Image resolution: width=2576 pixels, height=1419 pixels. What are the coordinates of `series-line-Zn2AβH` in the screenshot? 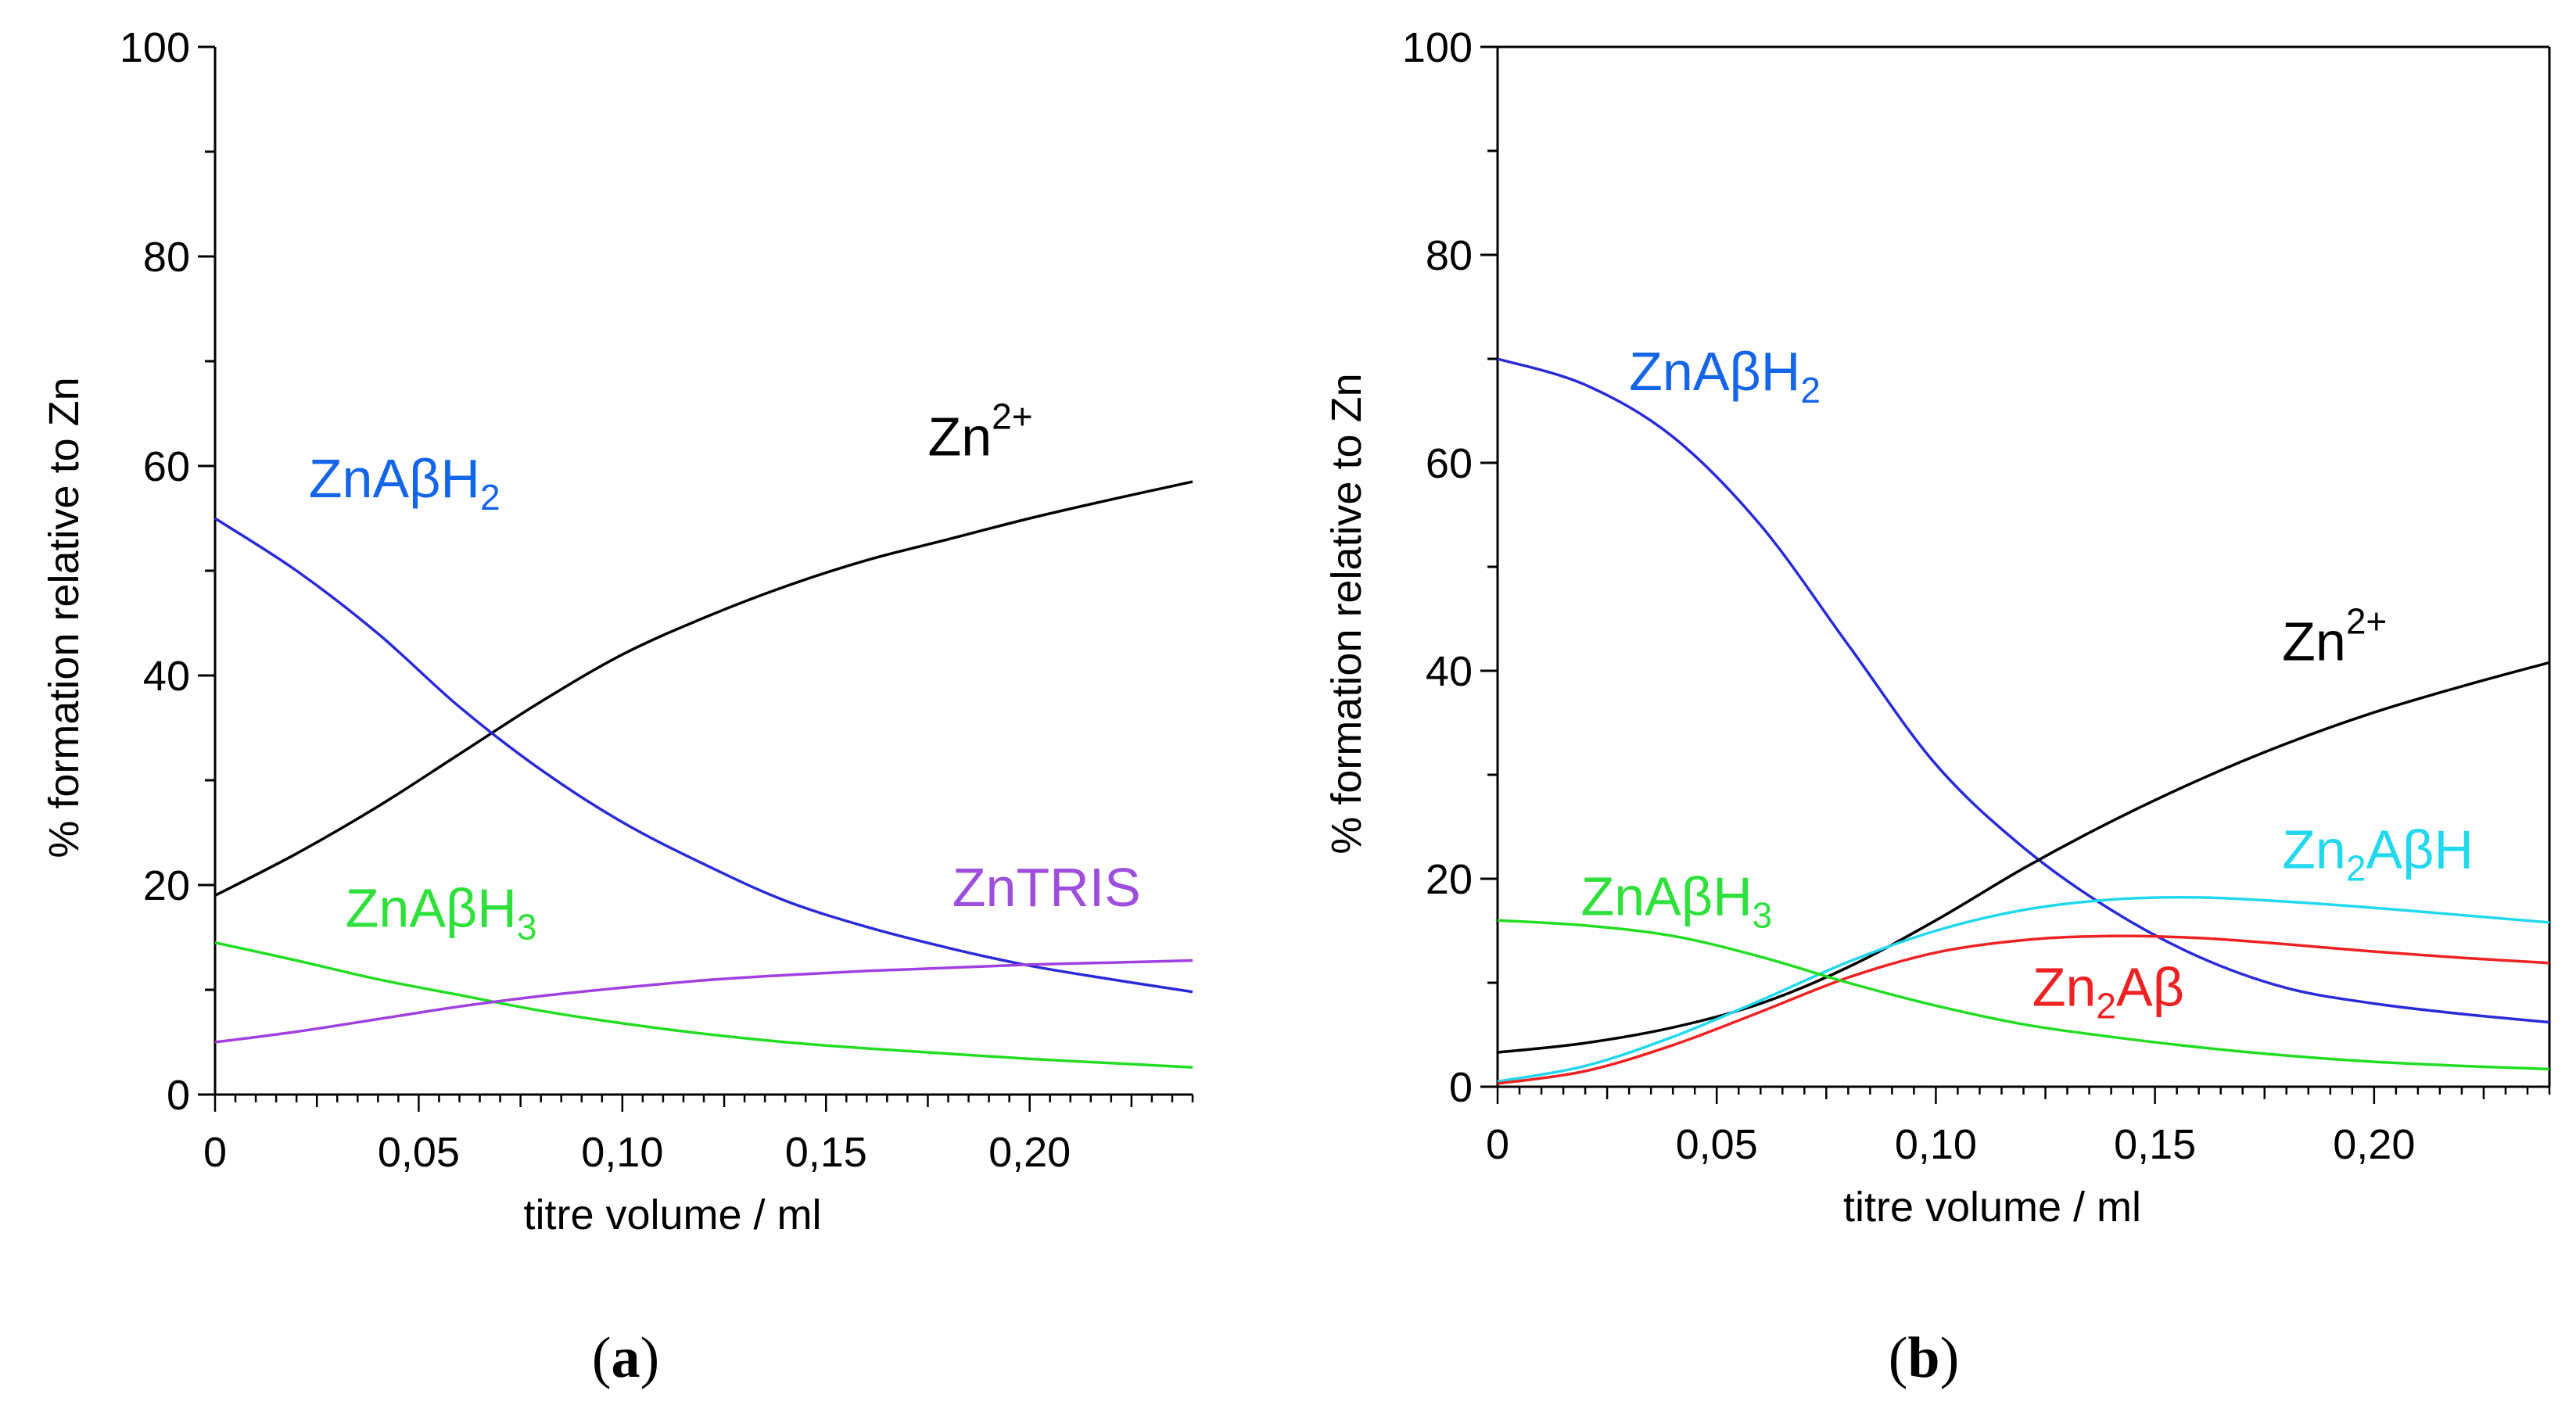 It's located at (2023, 990).